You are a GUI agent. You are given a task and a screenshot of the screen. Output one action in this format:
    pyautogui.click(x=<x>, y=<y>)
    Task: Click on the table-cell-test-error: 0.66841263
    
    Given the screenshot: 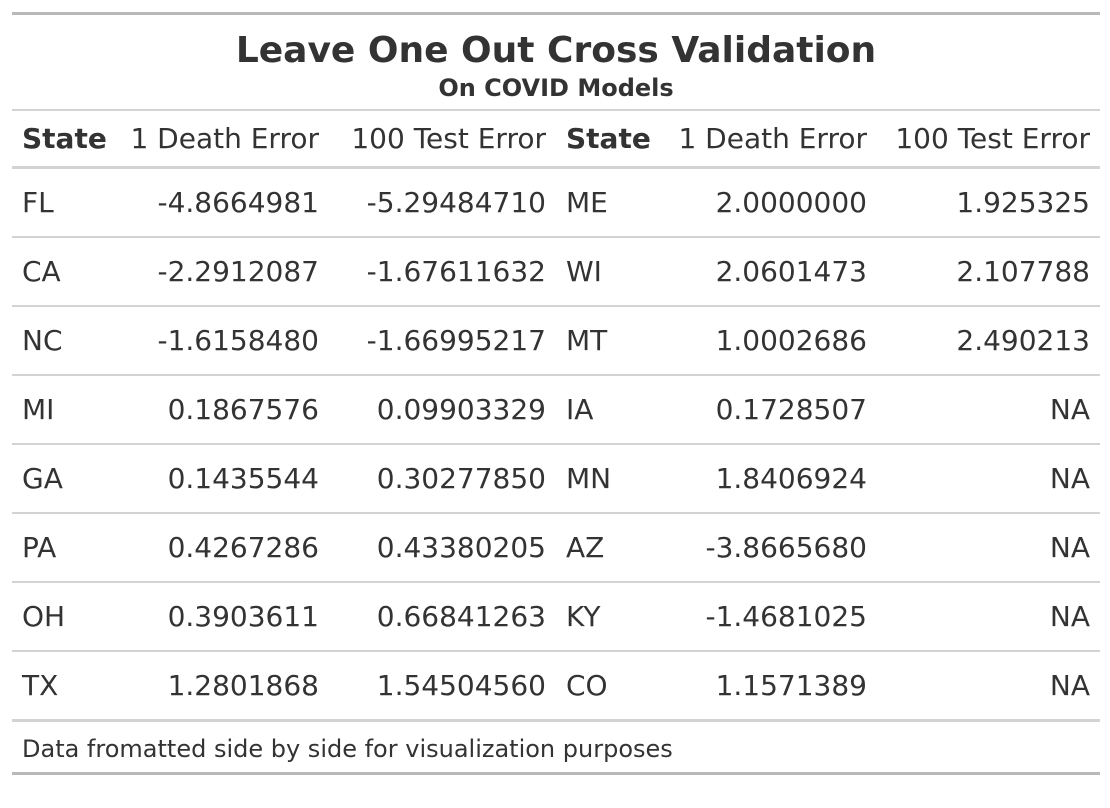 What is the action you would take?
    pyautogui.click(x=442, y=617)
    